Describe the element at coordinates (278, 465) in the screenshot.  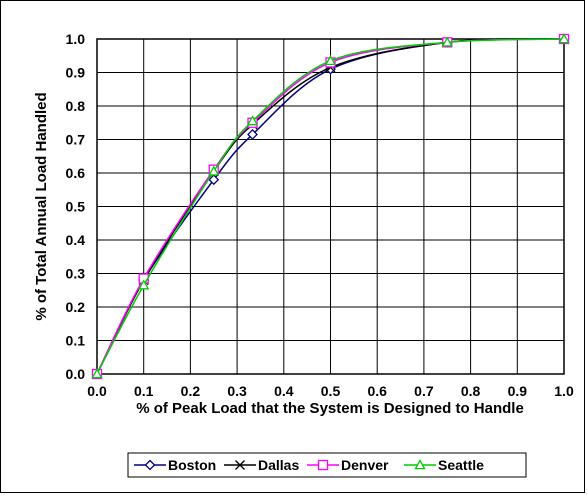
I see `legend-label-dallas: Dallas` at that location.